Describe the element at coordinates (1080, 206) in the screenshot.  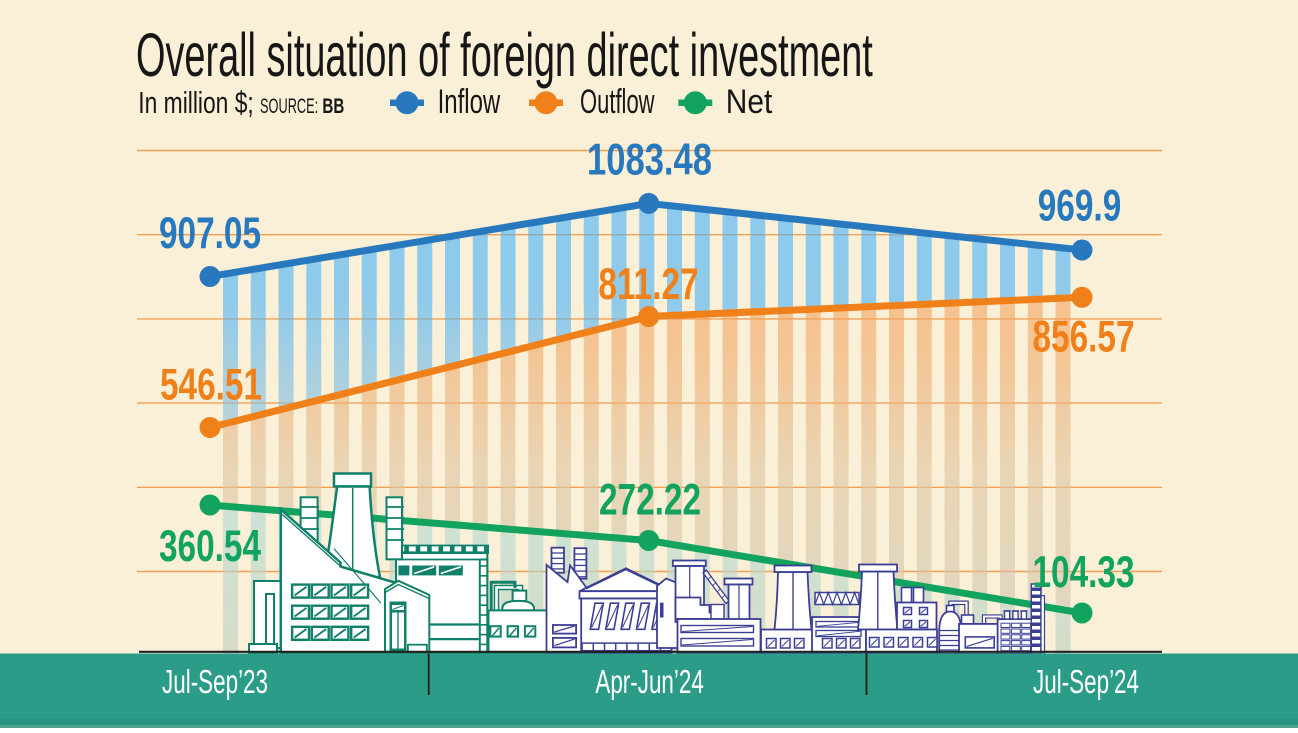
I see `svg-text: 969.9` at that location.